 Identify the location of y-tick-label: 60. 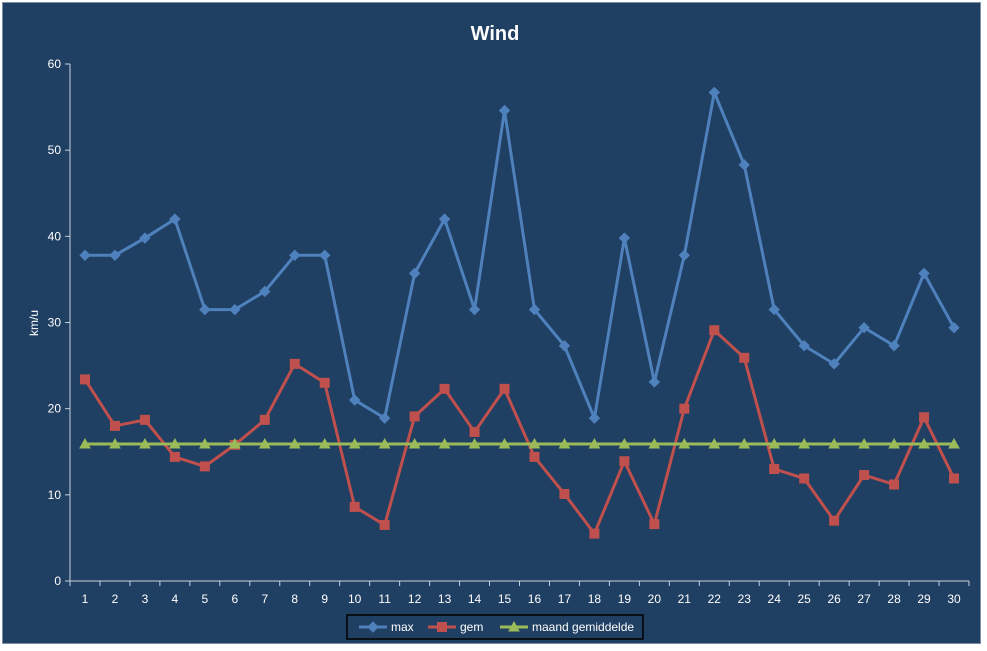
(55, 64).